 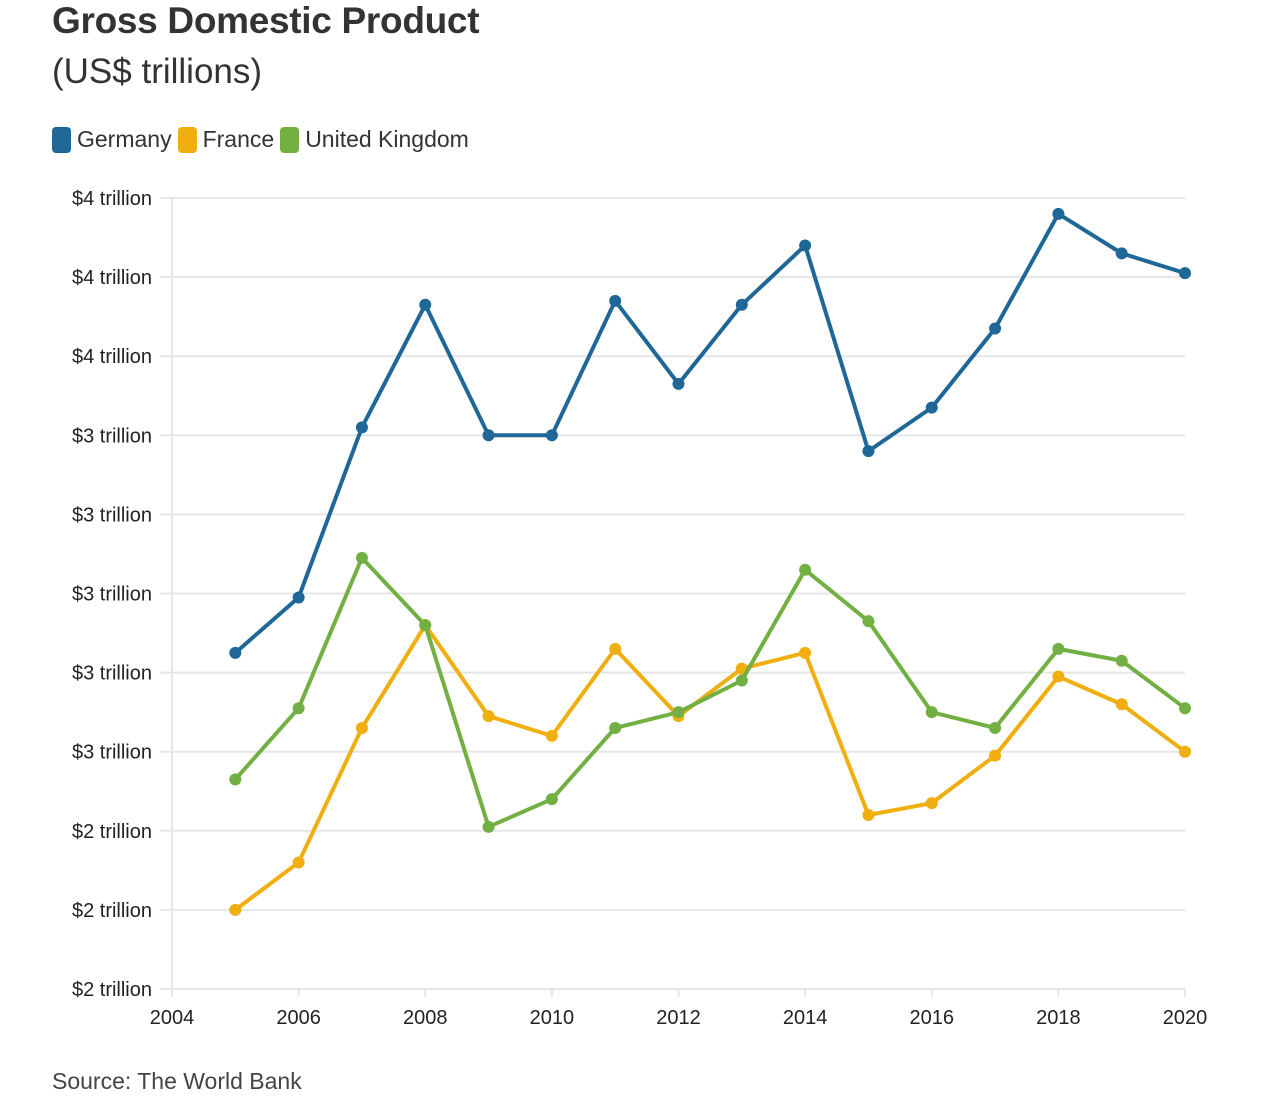 I want to click on point-united-kingdom-2014, so click(x=805, y=569).